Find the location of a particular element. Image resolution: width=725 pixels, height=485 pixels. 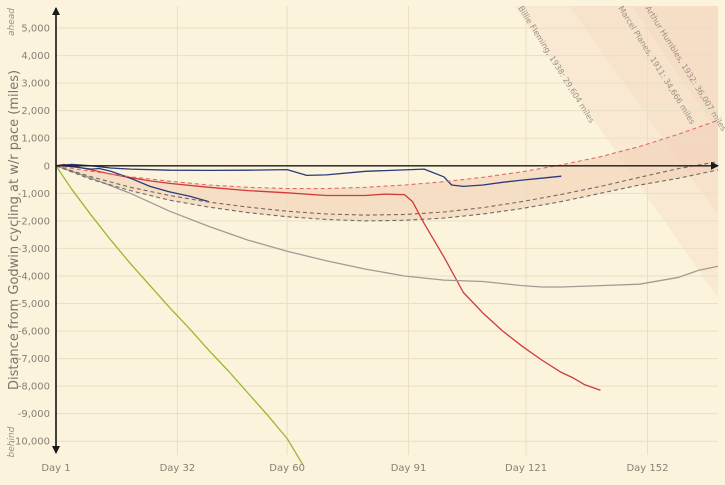

y-tick-label: 3,000 is located at coordinates (35, 84).